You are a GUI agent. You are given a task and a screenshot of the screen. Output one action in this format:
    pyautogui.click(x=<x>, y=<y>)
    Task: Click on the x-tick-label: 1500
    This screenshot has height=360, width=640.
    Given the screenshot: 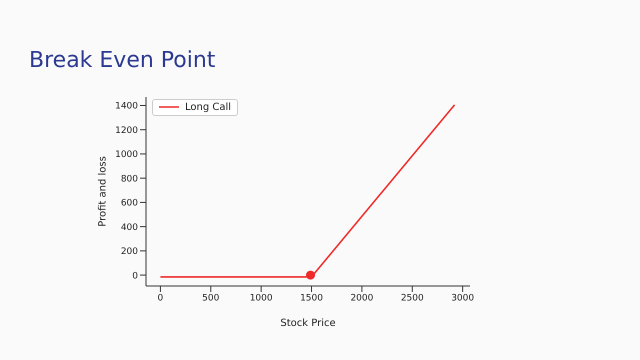 What is the action you would take?
    pyautogui.click(x=312, y=298)
    